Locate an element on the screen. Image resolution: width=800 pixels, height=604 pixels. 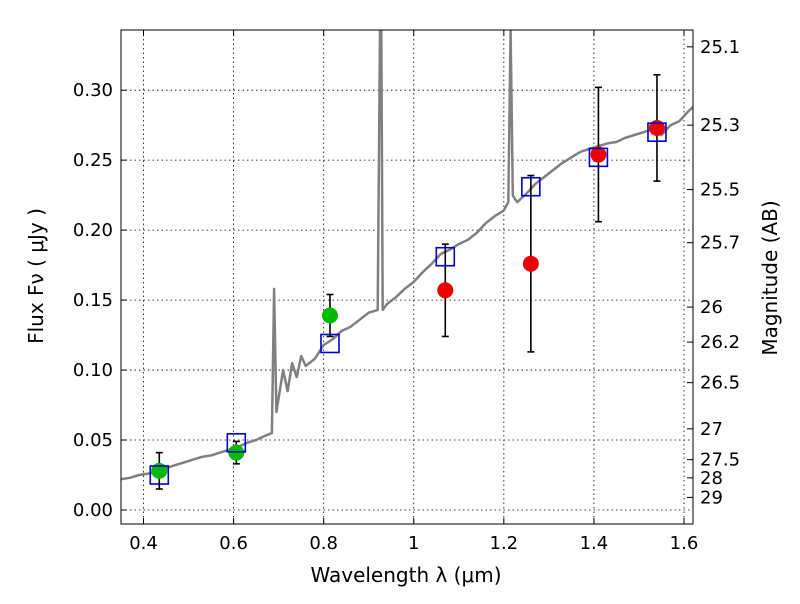
right-tick-label: 27 is located at coordinates (711, 429).